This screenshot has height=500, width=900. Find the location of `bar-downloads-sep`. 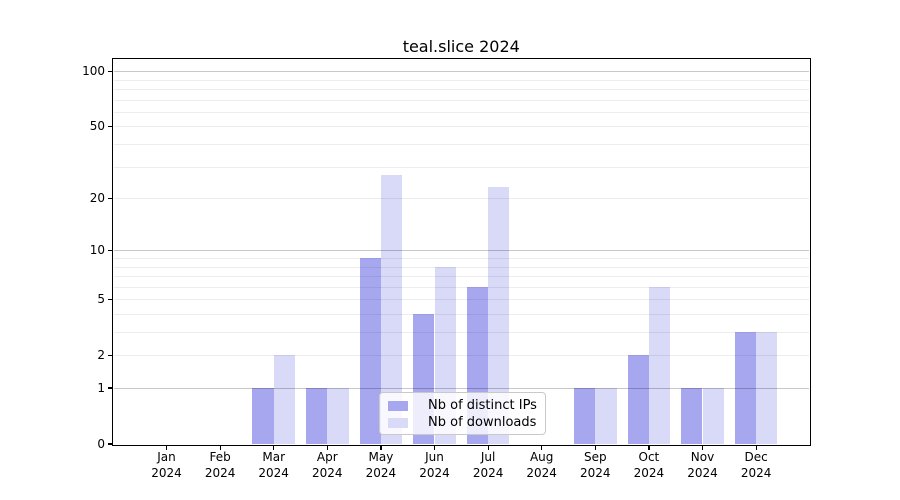

bar-downloads-sep is located at coordinates (606, 416).